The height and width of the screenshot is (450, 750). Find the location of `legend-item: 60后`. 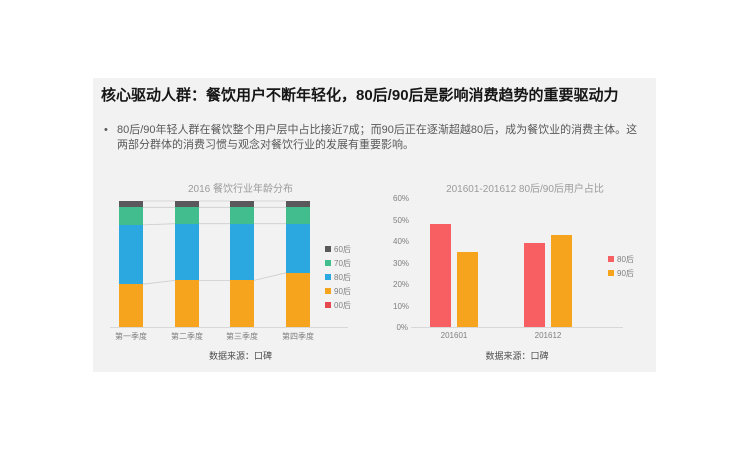

legend-item: 60后 is located at coordinates (338, 249).